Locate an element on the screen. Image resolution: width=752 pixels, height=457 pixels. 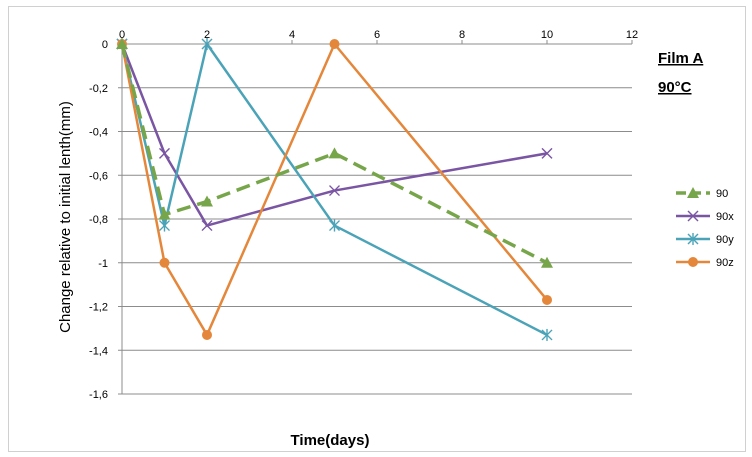
x-tick-label: 12 is located at coordinates (632, 35).